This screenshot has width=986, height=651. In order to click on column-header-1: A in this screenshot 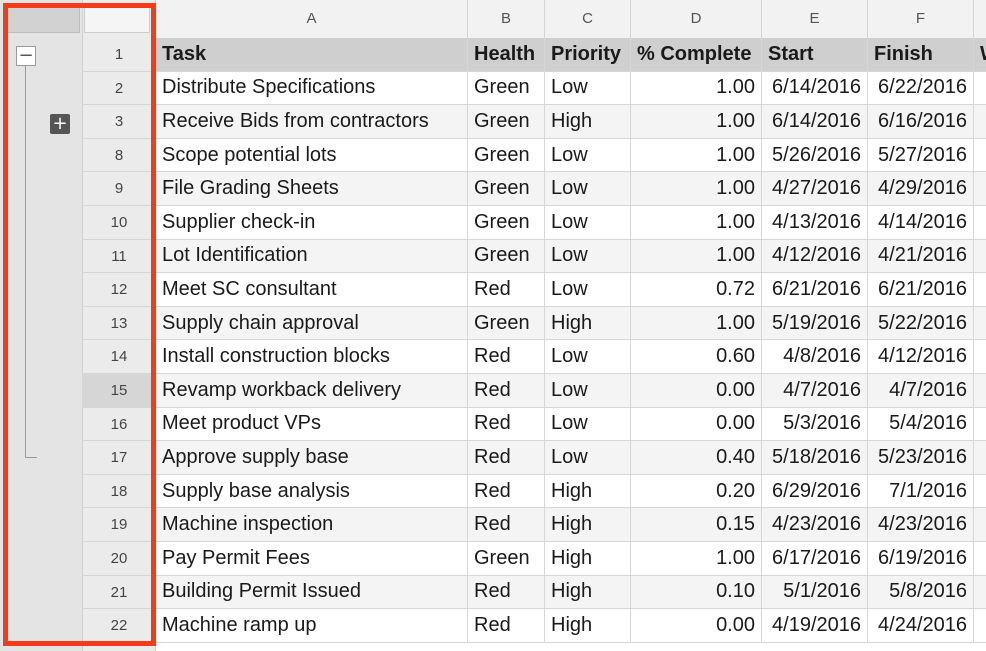, I will do `click(312, 19)`.